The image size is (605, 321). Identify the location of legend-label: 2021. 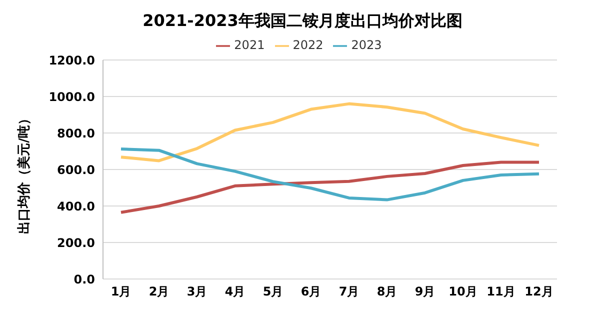
(249, 45).